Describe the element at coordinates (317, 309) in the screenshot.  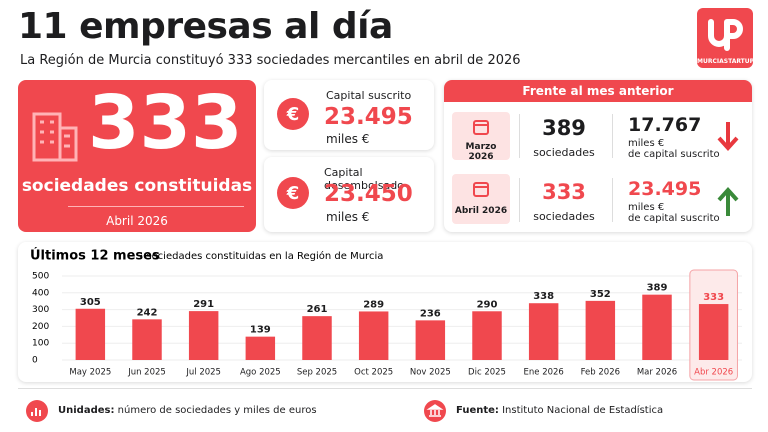
I see `value-label: 261` at that location.